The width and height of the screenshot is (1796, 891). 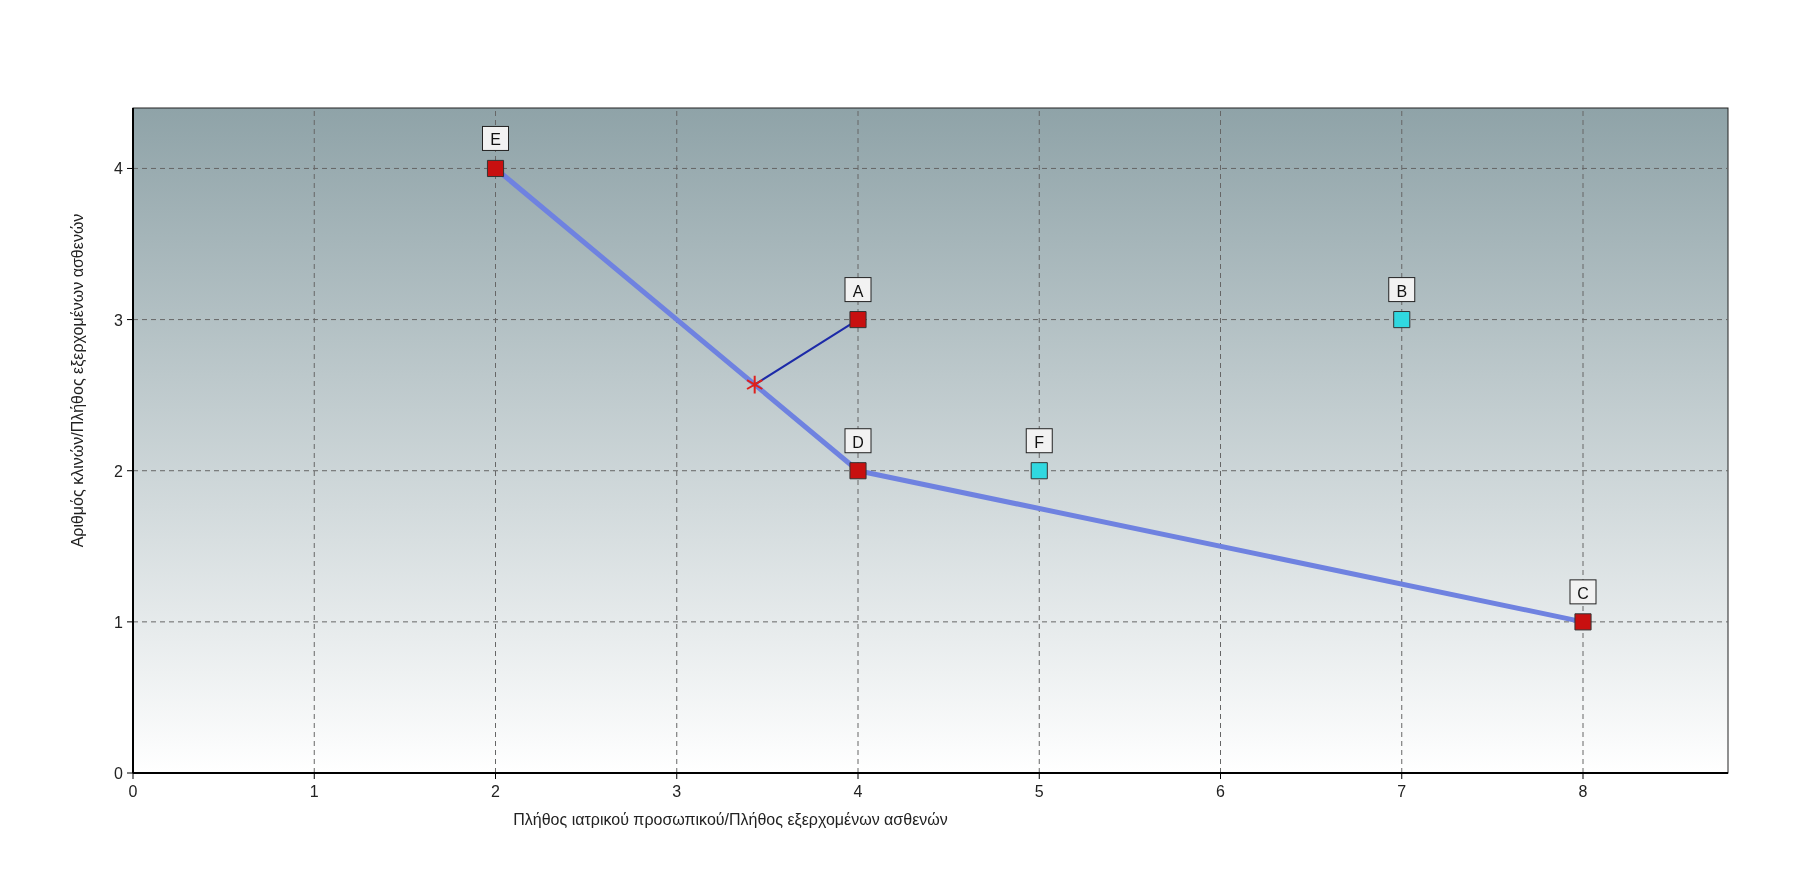 I want to click on x-tick-label: 2, so click(x=496, y=791).